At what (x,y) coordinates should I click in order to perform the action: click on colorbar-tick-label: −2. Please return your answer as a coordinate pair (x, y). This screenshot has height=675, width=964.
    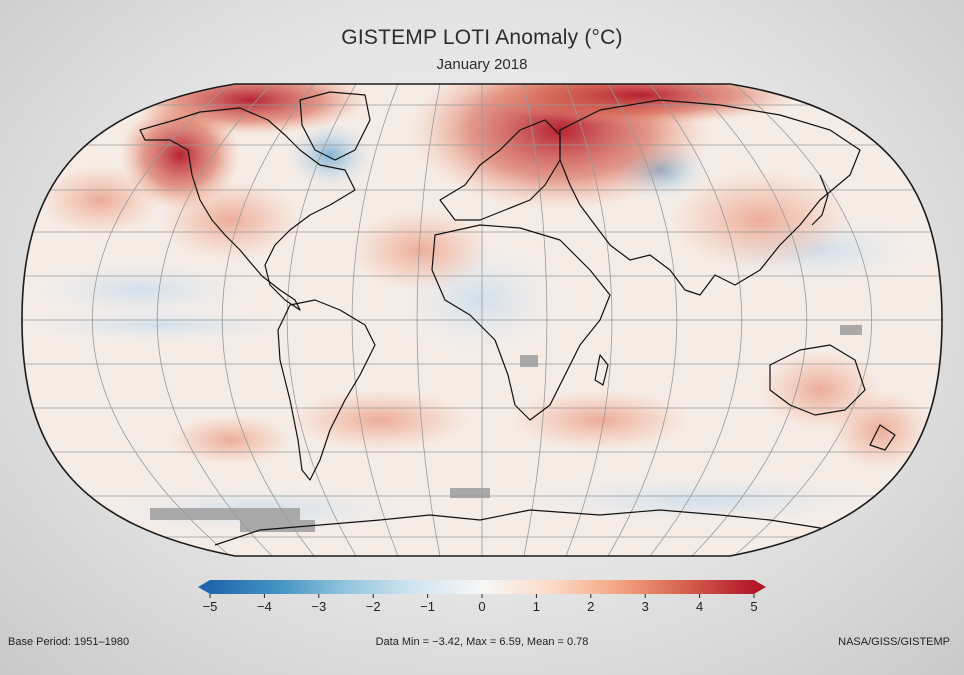
    Looking at the image, I should click on (373, 606).